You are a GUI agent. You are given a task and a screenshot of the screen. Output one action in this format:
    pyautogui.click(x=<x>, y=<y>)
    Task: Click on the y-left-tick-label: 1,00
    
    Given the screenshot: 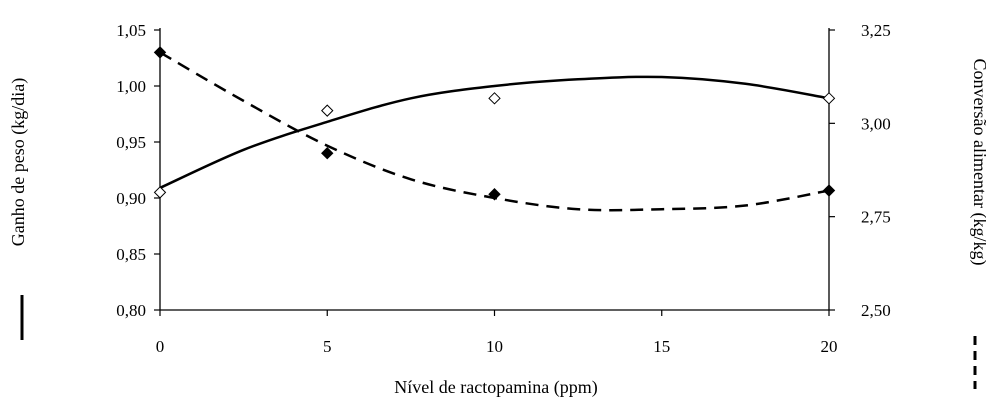 What is the action you would take?
    pyautogui.click(x=131, y=86)
    